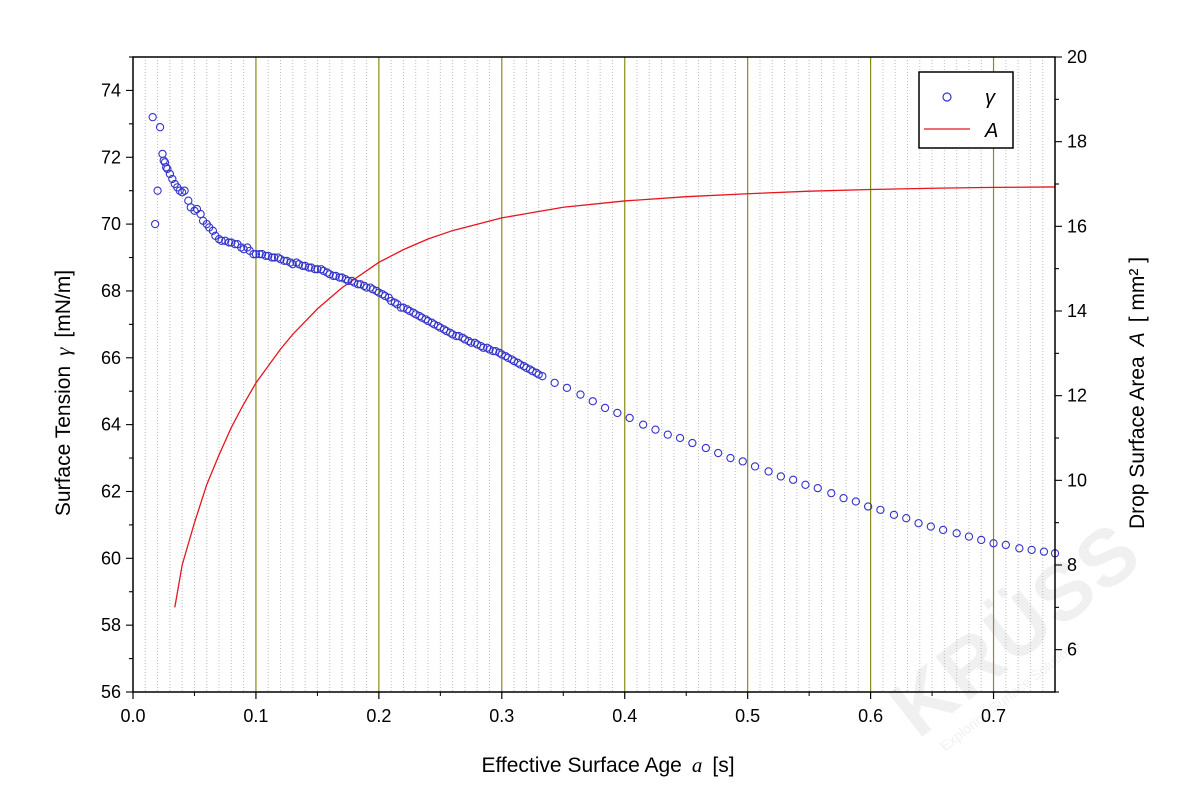  Describe the element at coordinates (111, 90) in the screenshot. I see `y-tick-label: 74` at that location.